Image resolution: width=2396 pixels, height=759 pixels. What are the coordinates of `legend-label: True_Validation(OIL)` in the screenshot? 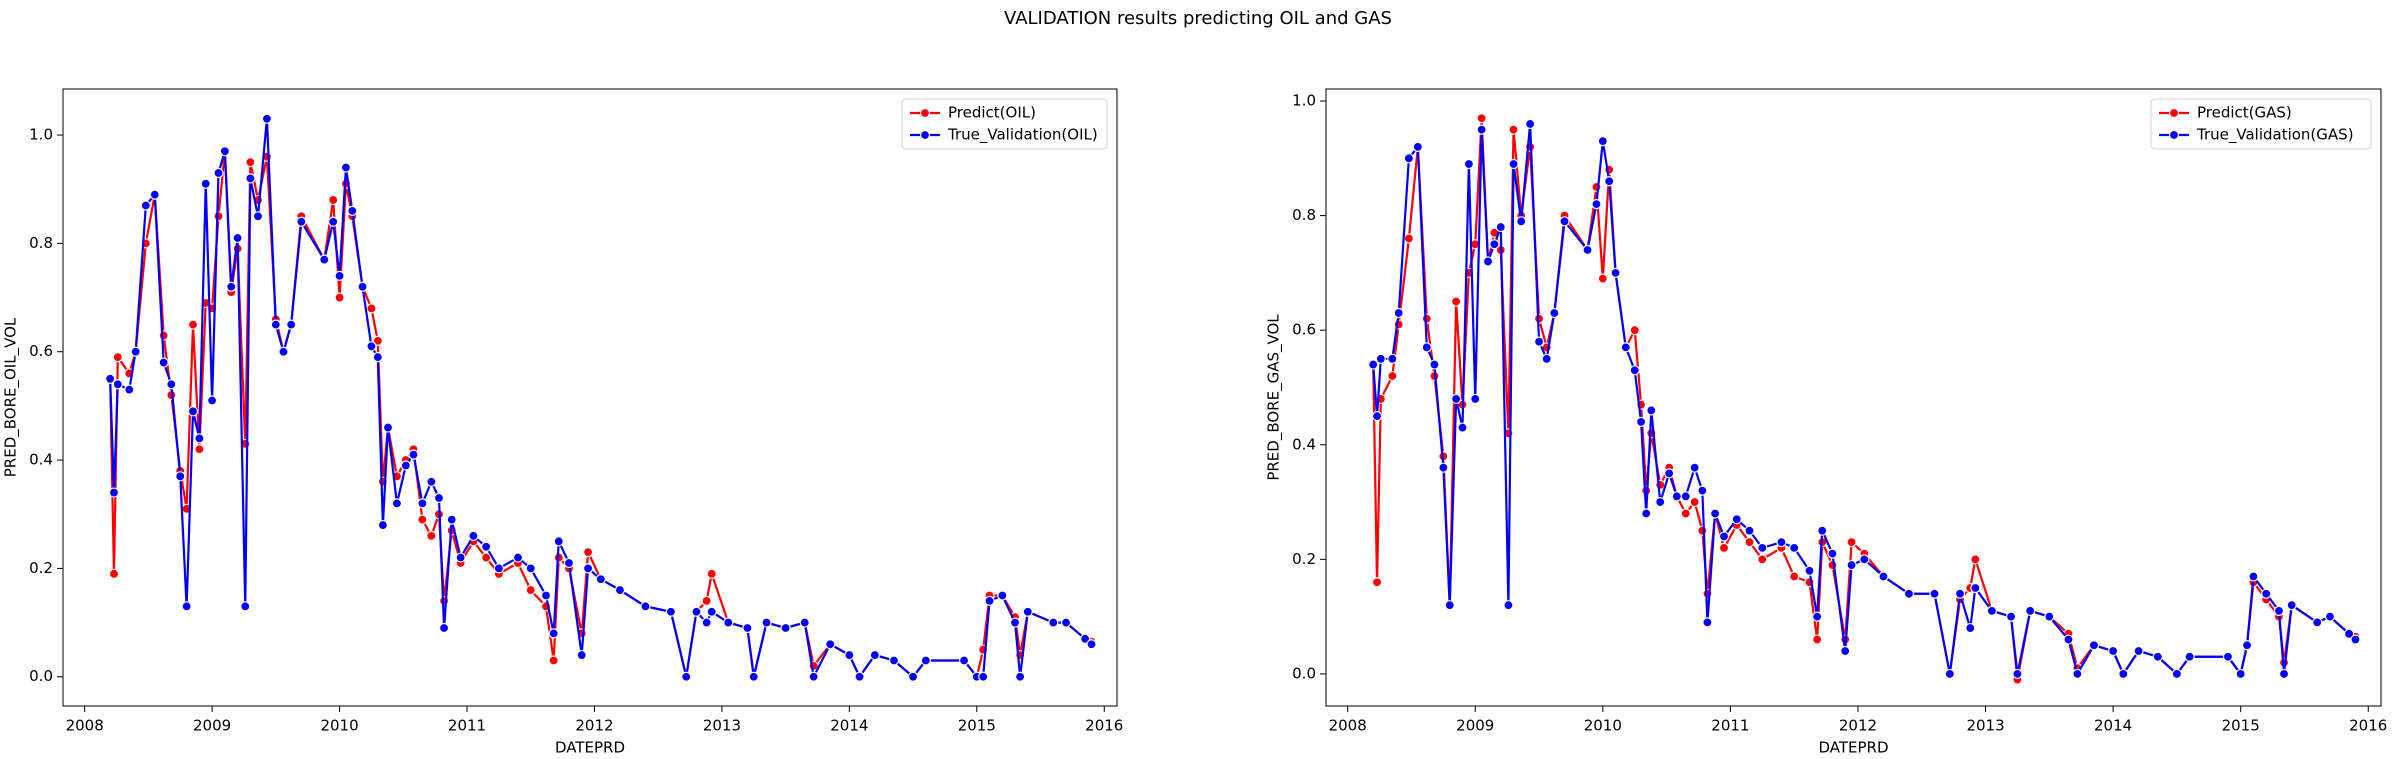 It's located at (1022, 135).